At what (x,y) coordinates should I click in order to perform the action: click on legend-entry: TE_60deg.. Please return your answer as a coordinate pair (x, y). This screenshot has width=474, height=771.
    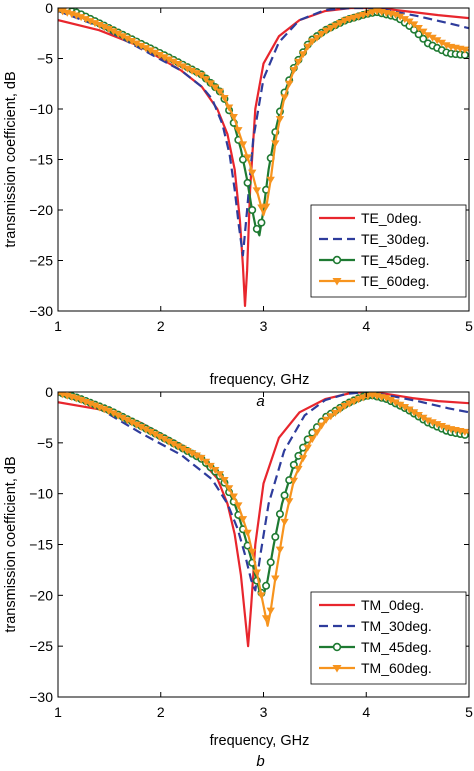
    Looking at the image, I should click on (374, 281).